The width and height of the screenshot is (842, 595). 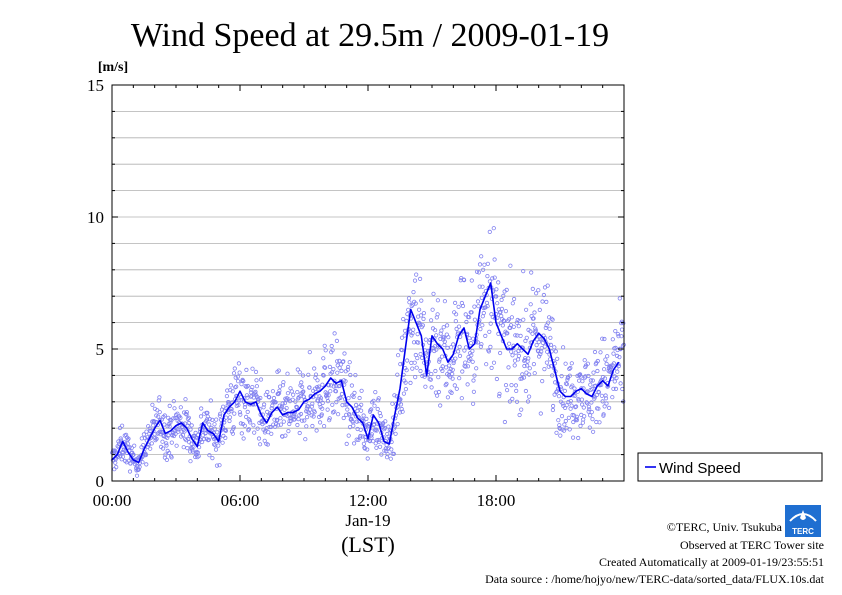 I want to click on terc-logo: TERC, so click(x=803, y=521).